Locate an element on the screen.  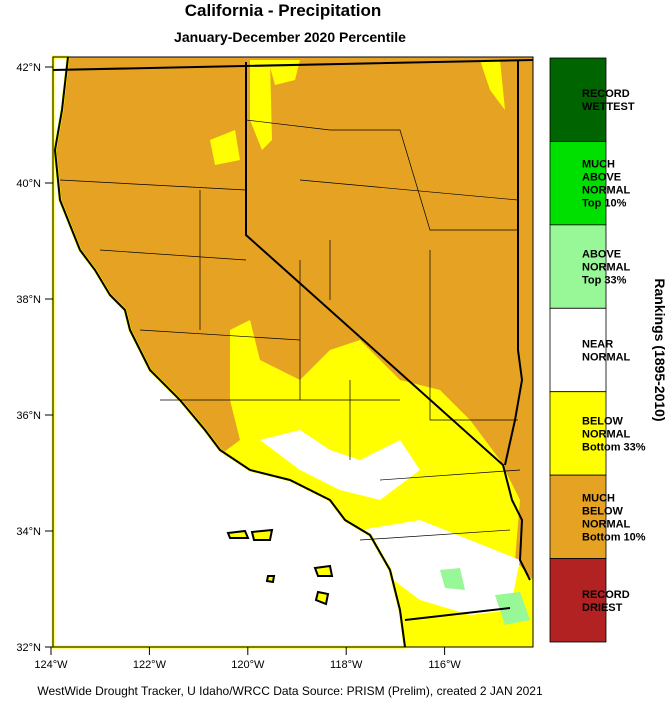
legend-label: WETTEST is located at coordinates (608, 107).